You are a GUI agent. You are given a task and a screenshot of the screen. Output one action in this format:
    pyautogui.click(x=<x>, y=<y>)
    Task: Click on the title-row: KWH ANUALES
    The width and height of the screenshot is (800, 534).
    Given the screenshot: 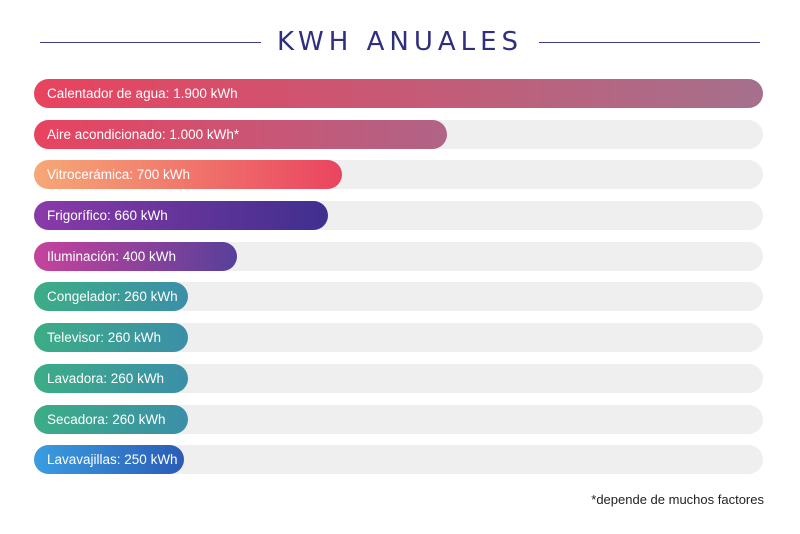 What is the action you would take?
    pyautogui.click(x=400, y=42)
    